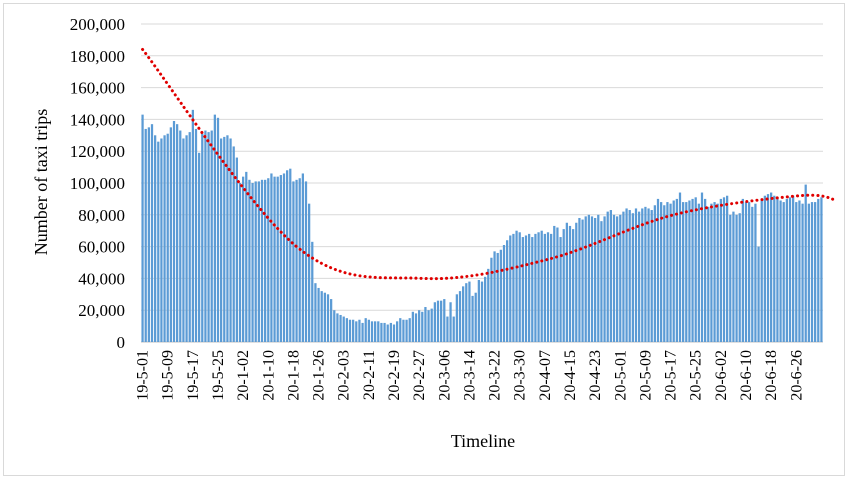  Describe the element at coordinates (101, 278) in the screenshot. I see `y-tick-label: 40,000` at that location.